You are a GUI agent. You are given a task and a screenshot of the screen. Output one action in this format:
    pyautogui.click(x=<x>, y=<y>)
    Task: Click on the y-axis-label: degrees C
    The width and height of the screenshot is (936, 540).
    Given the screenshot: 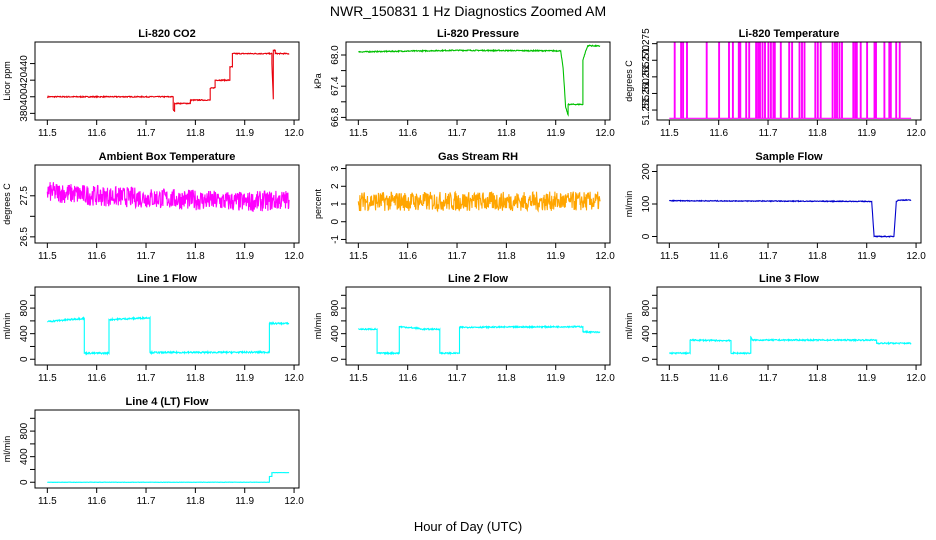 What is the action you would take?
    pyautogui.click(x=629, y=81)
    